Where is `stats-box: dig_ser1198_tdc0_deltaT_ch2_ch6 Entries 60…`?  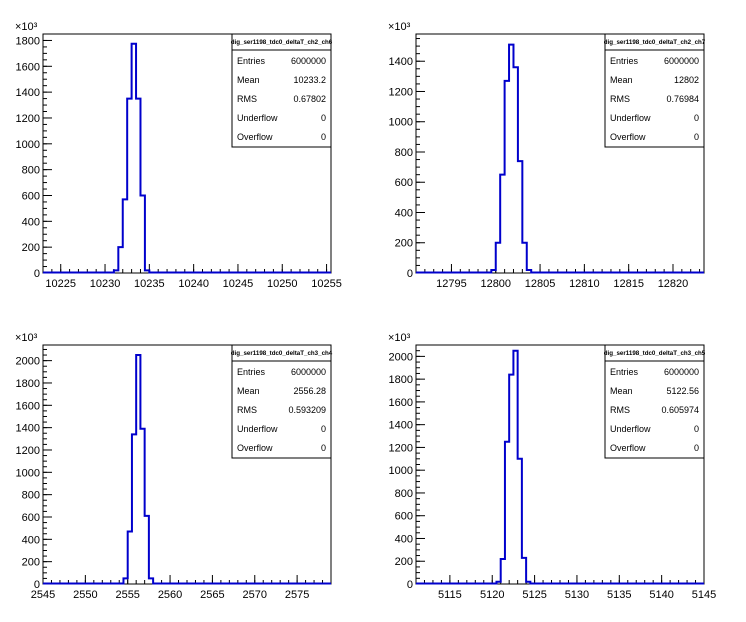
stats-box: dig_ser1198_tdc0_deltaT_ch2_ch6 Entries 60… is located at coordinates (282, 90).